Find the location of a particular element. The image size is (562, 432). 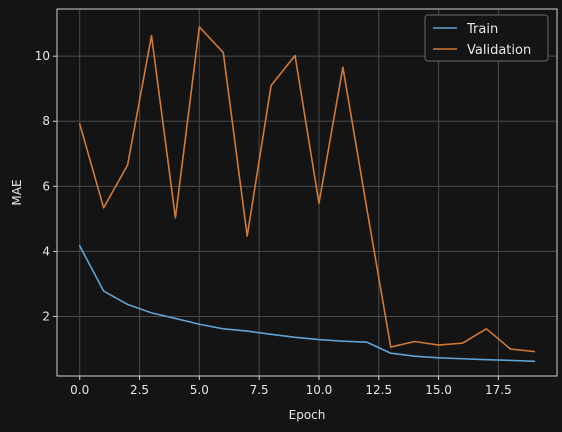

x-tick-label: 7.5 is located at coordinates (259, 390).